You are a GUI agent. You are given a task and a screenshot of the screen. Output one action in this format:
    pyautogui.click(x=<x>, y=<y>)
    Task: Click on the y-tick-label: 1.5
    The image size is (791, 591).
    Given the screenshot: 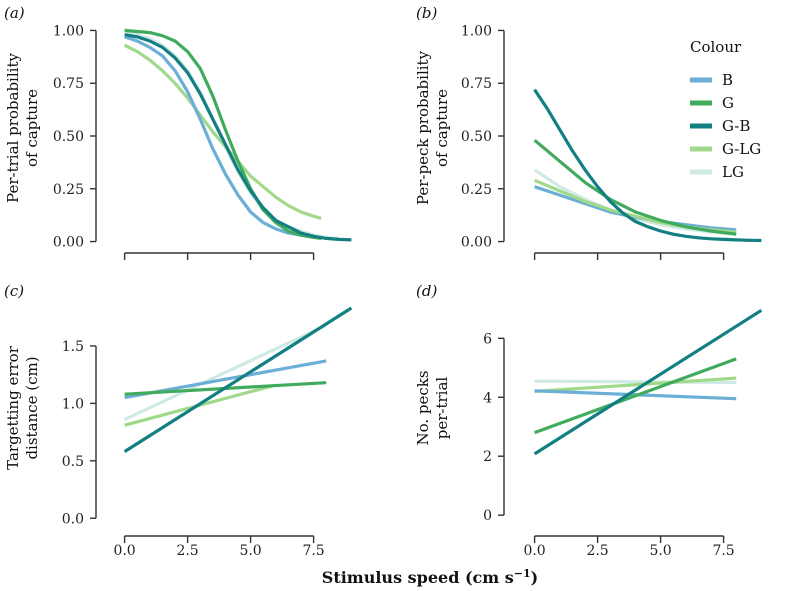 What is the action you would take?
    pyautogui.click(x=73, y=347)
    